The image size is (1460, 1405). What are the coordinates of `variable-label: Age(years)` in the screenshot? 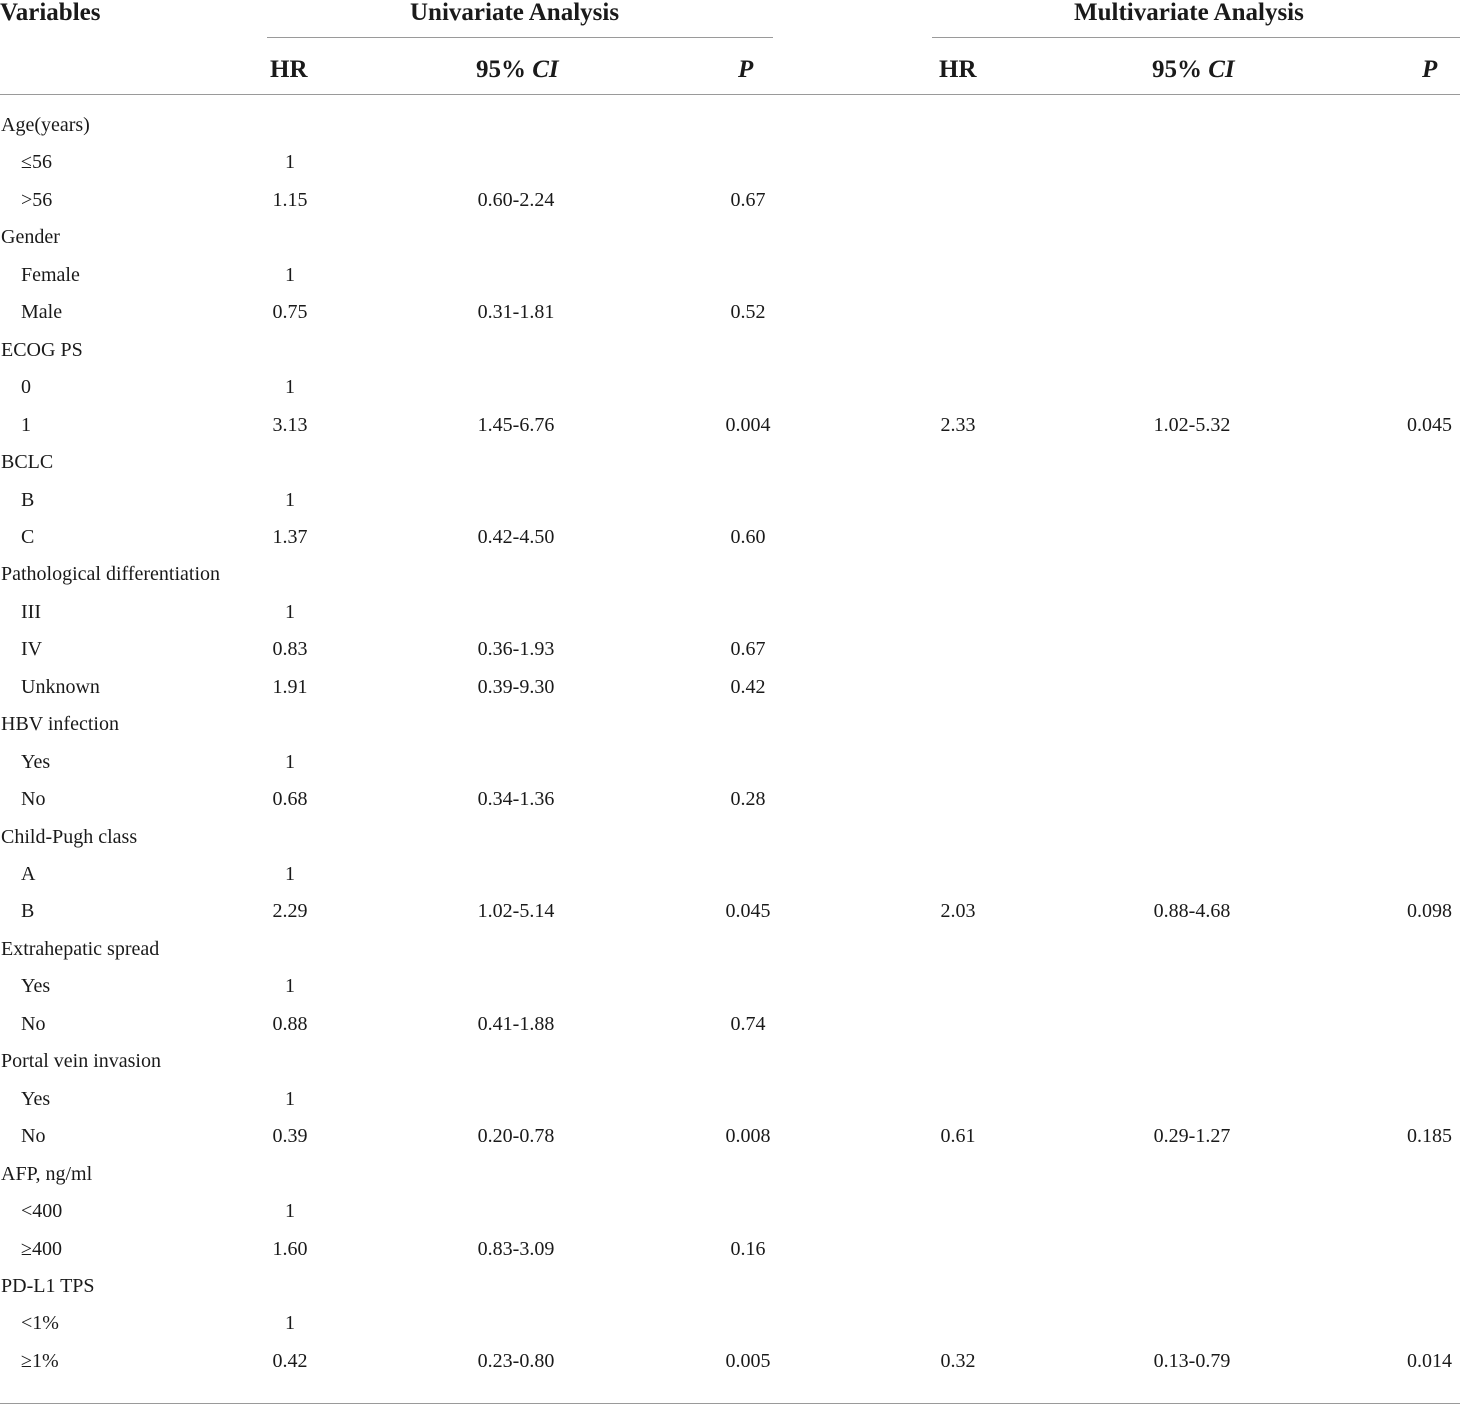 It's located at (45, 125).